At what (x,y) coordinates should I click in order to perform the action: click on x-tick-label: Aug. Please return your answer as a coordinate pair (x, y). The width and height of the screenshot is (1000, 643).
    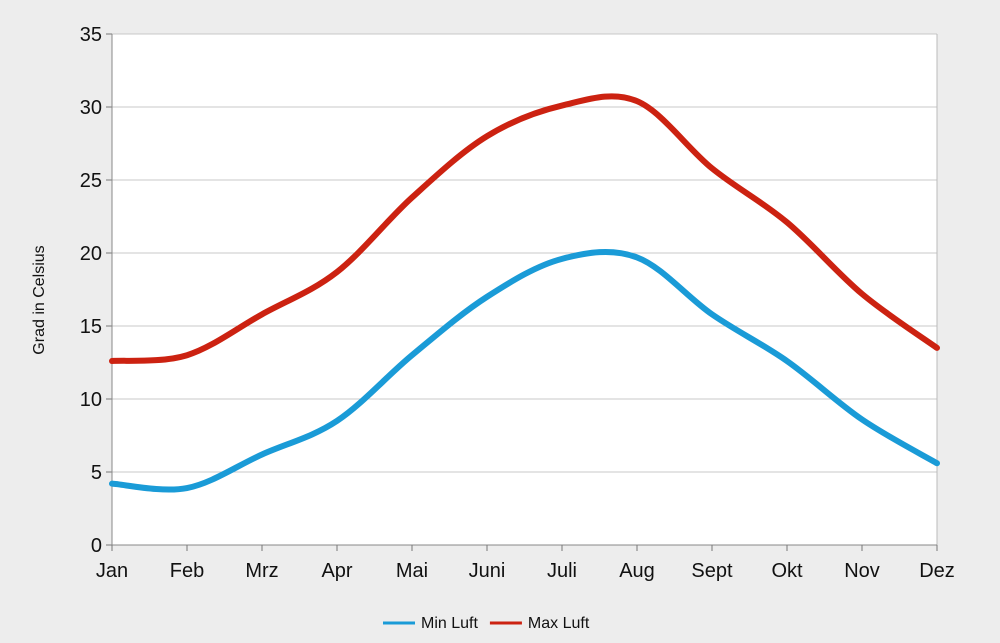
    Looking at the image, I should click on (637, 571).